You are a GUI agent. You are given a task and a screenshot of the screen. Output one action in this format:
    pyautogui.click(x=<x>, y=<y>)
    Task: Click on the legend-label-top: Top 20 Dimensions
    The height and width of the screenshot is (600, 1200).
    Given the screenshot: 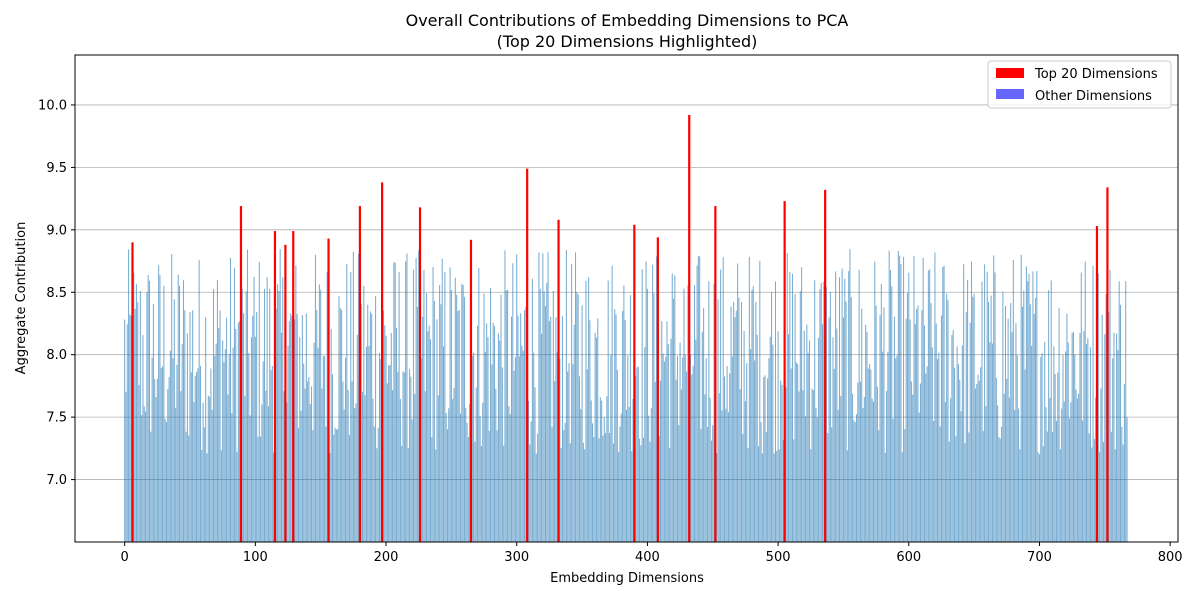 What is the action you would take?
    pyautogui.click(x=1096, y=74)
    